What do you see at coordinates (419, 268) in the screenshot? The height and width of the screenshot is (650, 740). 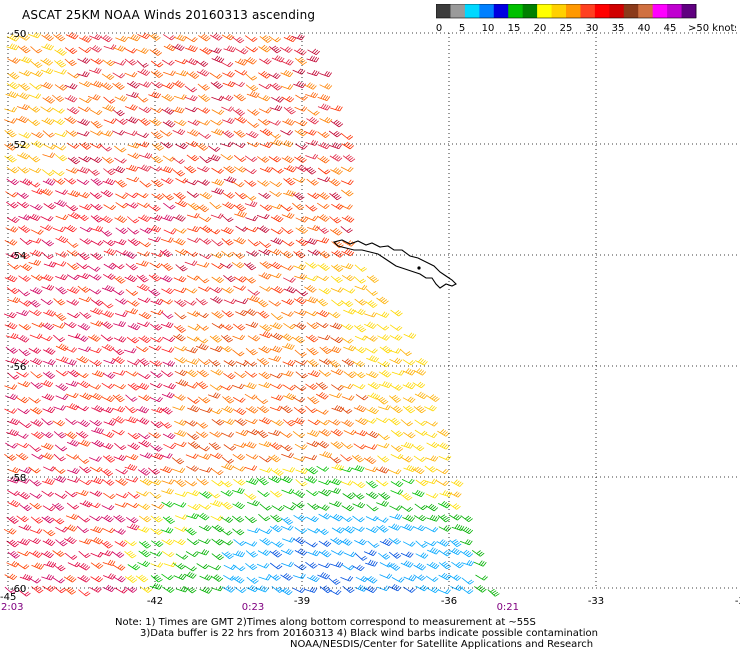 I see `offshore-islet` at bounding box center [419, 268].